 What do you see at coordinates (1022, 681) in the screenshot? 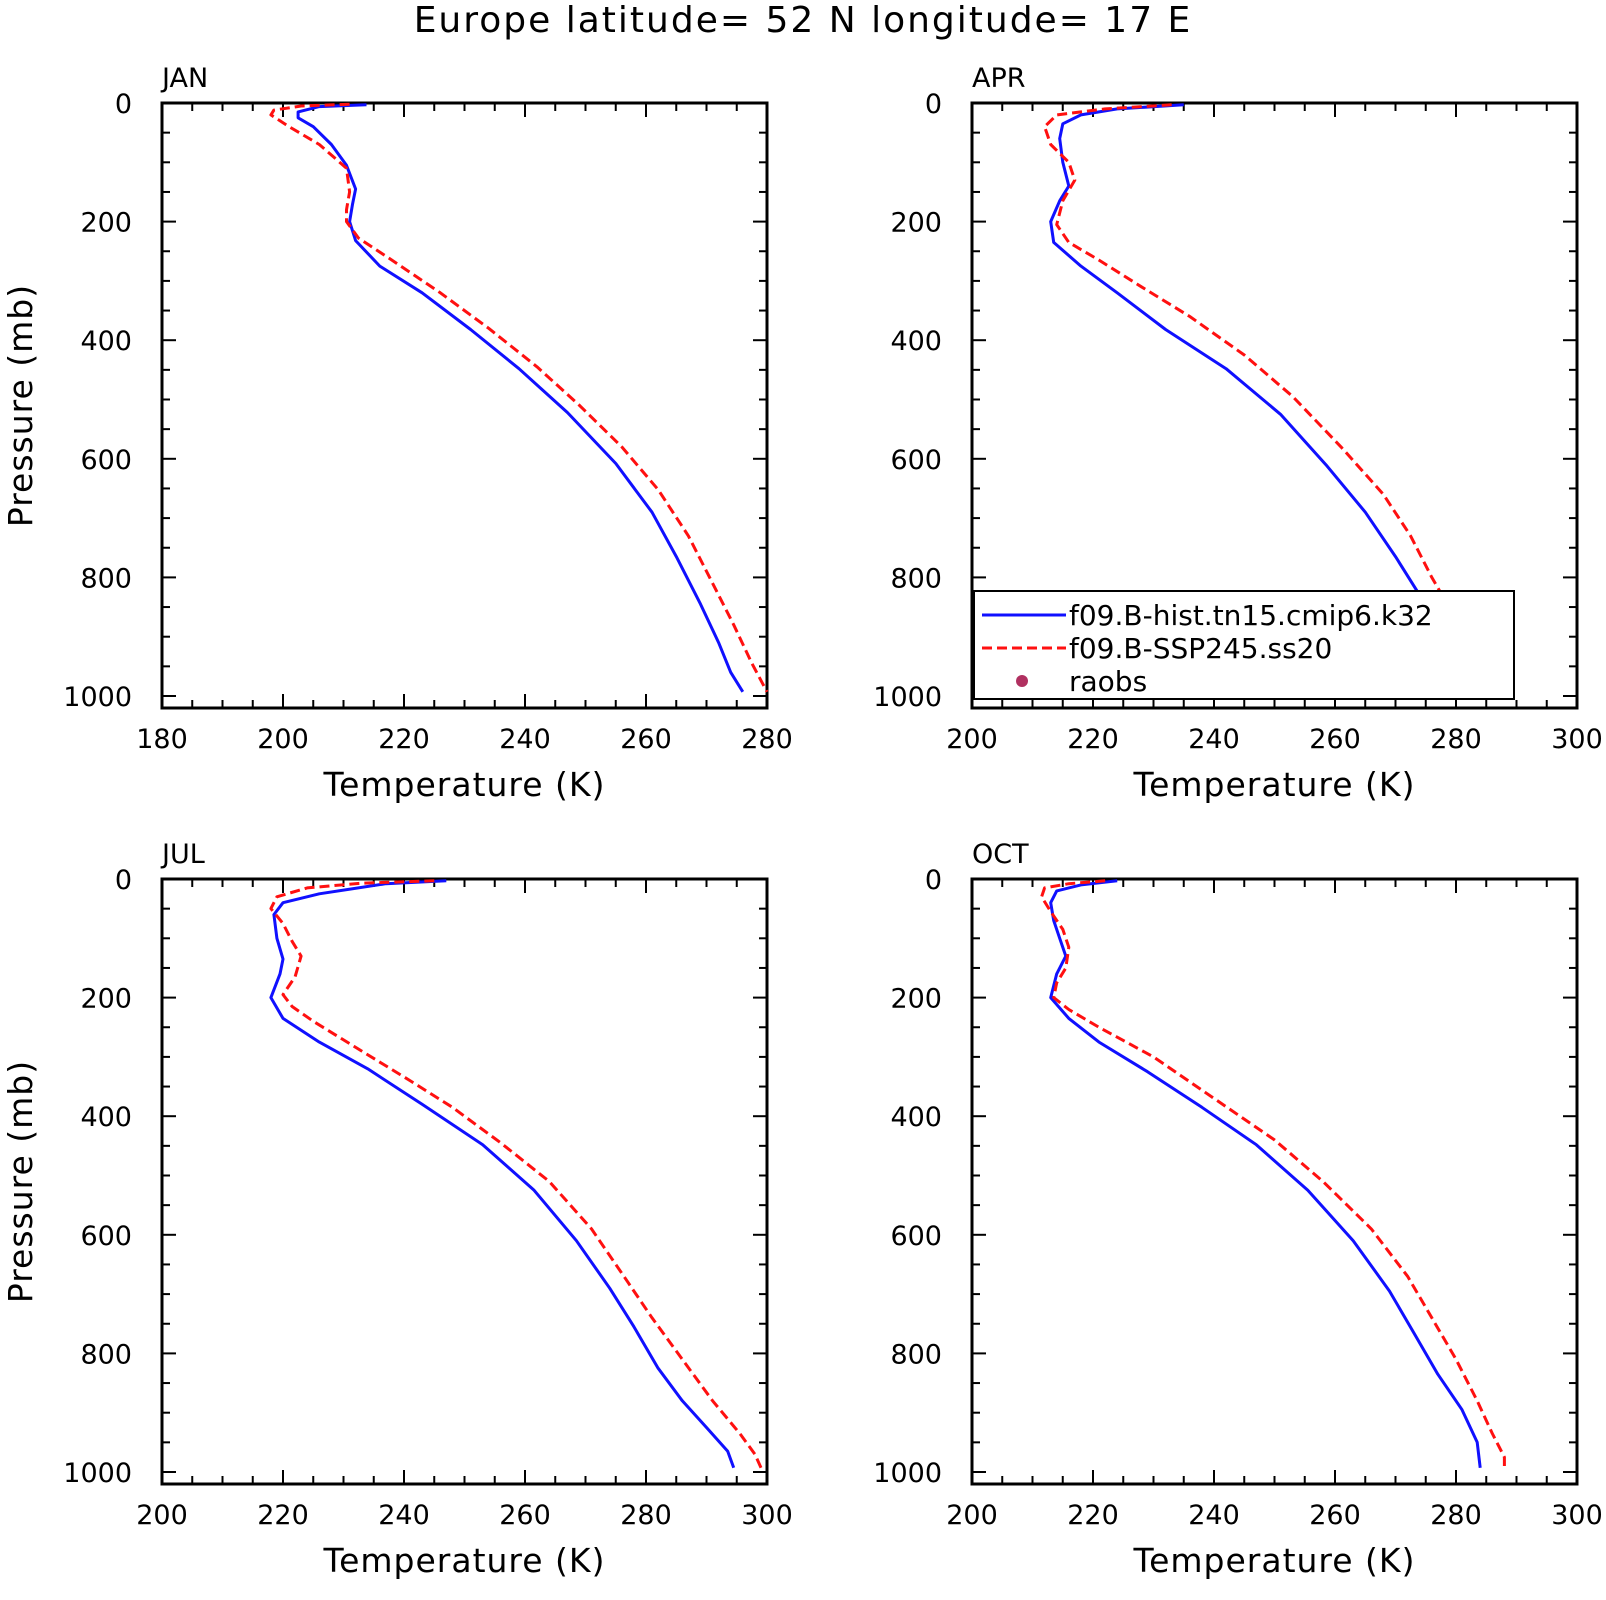
I see `legend-marker-raobs` at bounding box center [1022, 681].